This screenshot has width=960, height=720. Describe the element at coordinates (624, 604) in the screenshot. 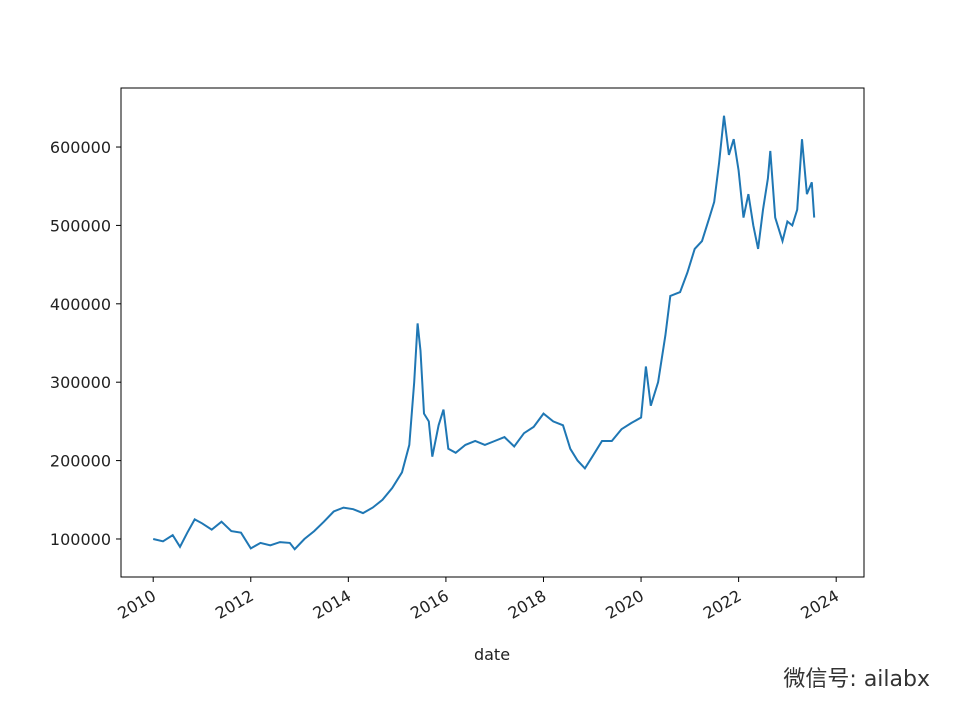

I see `x-tick-label: 2020` at that location.